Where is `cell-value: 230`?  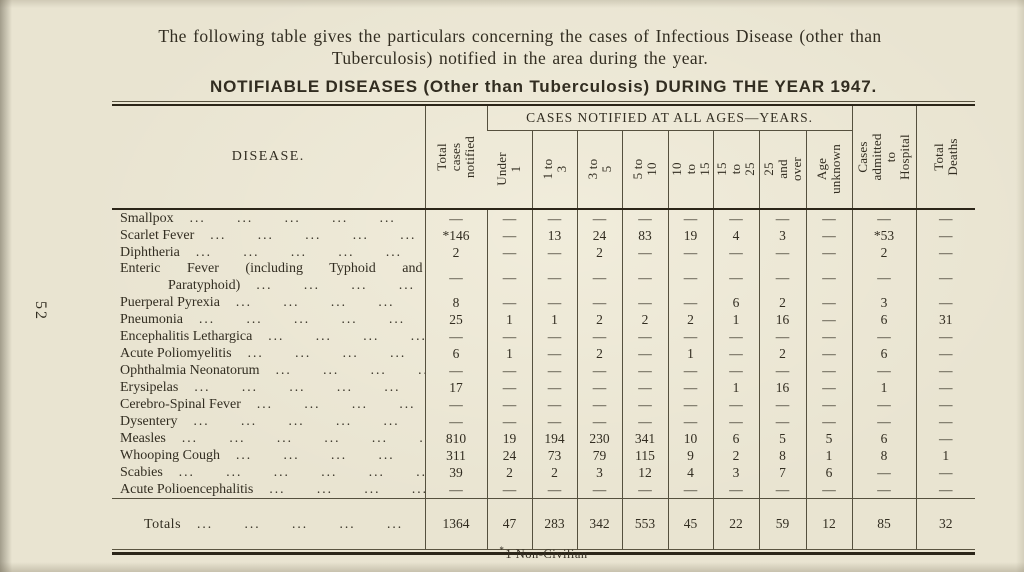 cell-value: 230 is located at coordinates (599, 438).